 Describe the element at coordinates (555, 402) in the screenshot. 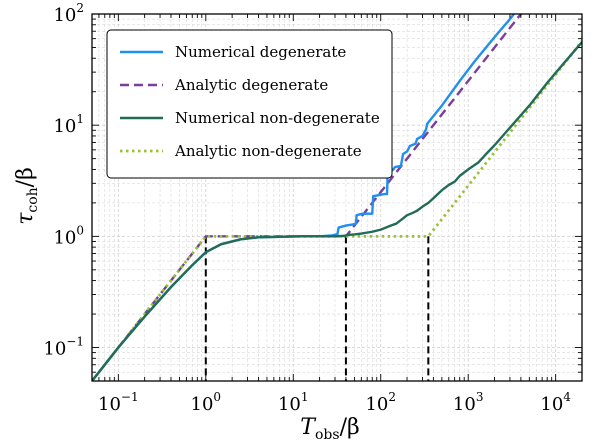

I see `x-tick-label: 10⁴` at that location.